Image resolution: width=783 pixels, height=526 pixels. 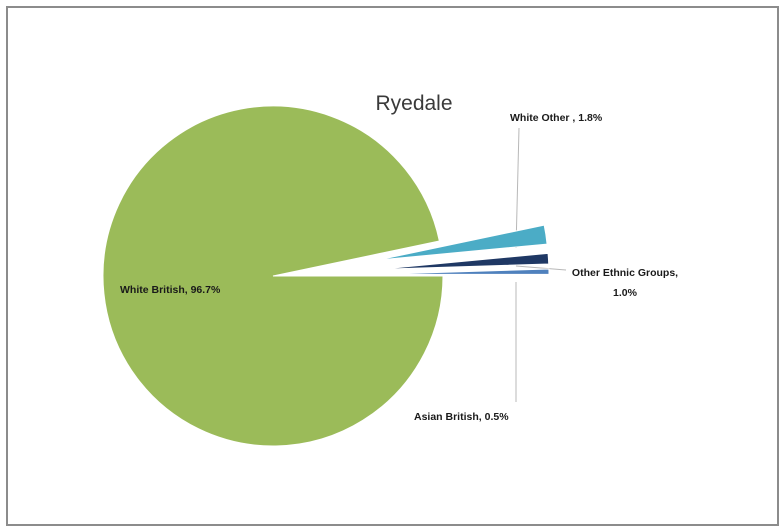 What do you see at coordinates (413, 103) in the screenshot?
I see `chart-title: Ryedale` at bounding box center [413, 103].